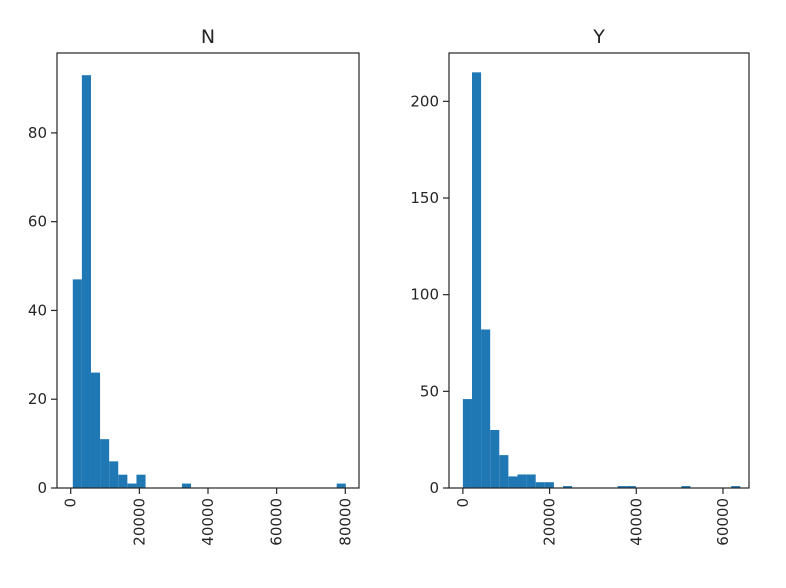 Image resolution: width=786 pixels, height=588 pixels. What do you see at coordinates (429, 391) in the screenshot?
I see `y-tick-label: 50` at bounding box center [429, 391].